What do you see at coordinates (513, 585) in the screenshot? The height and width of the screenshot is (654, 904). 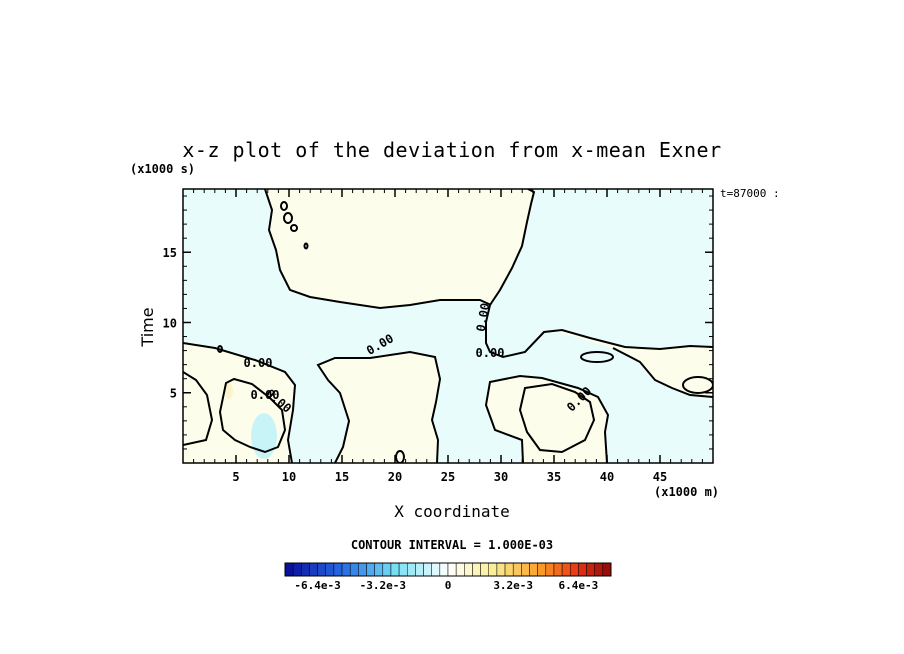 I see `colorbar-tick-label: 3.2e-3` at bounding box center [513, 585].